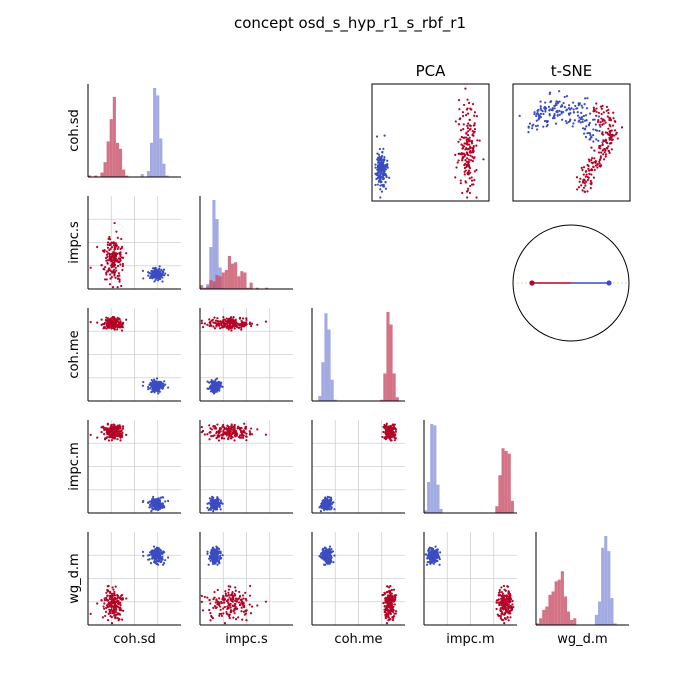  What do you see at coordinates (358, 355) in the screenshot?
I see `panel-coh.me-vs-coh.me` at bounding box center [358, 355].